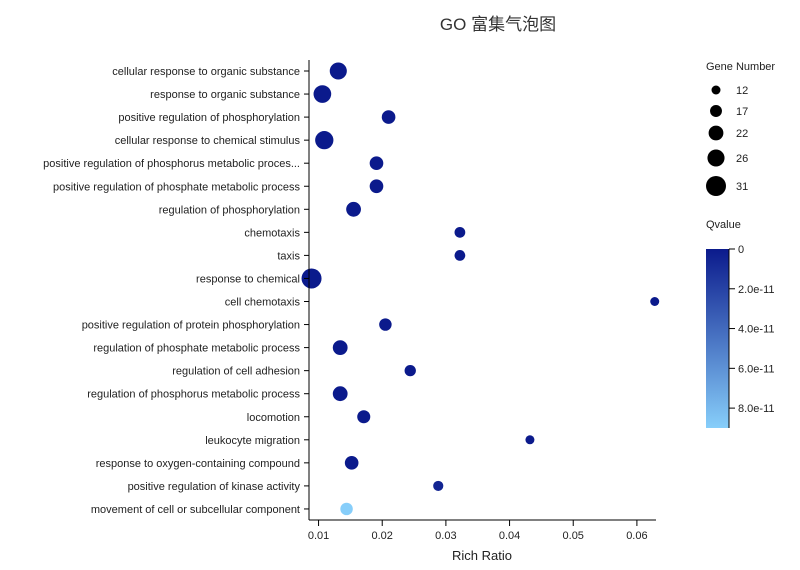  I want to click on size-legend-label: 31, so click(742, 187).